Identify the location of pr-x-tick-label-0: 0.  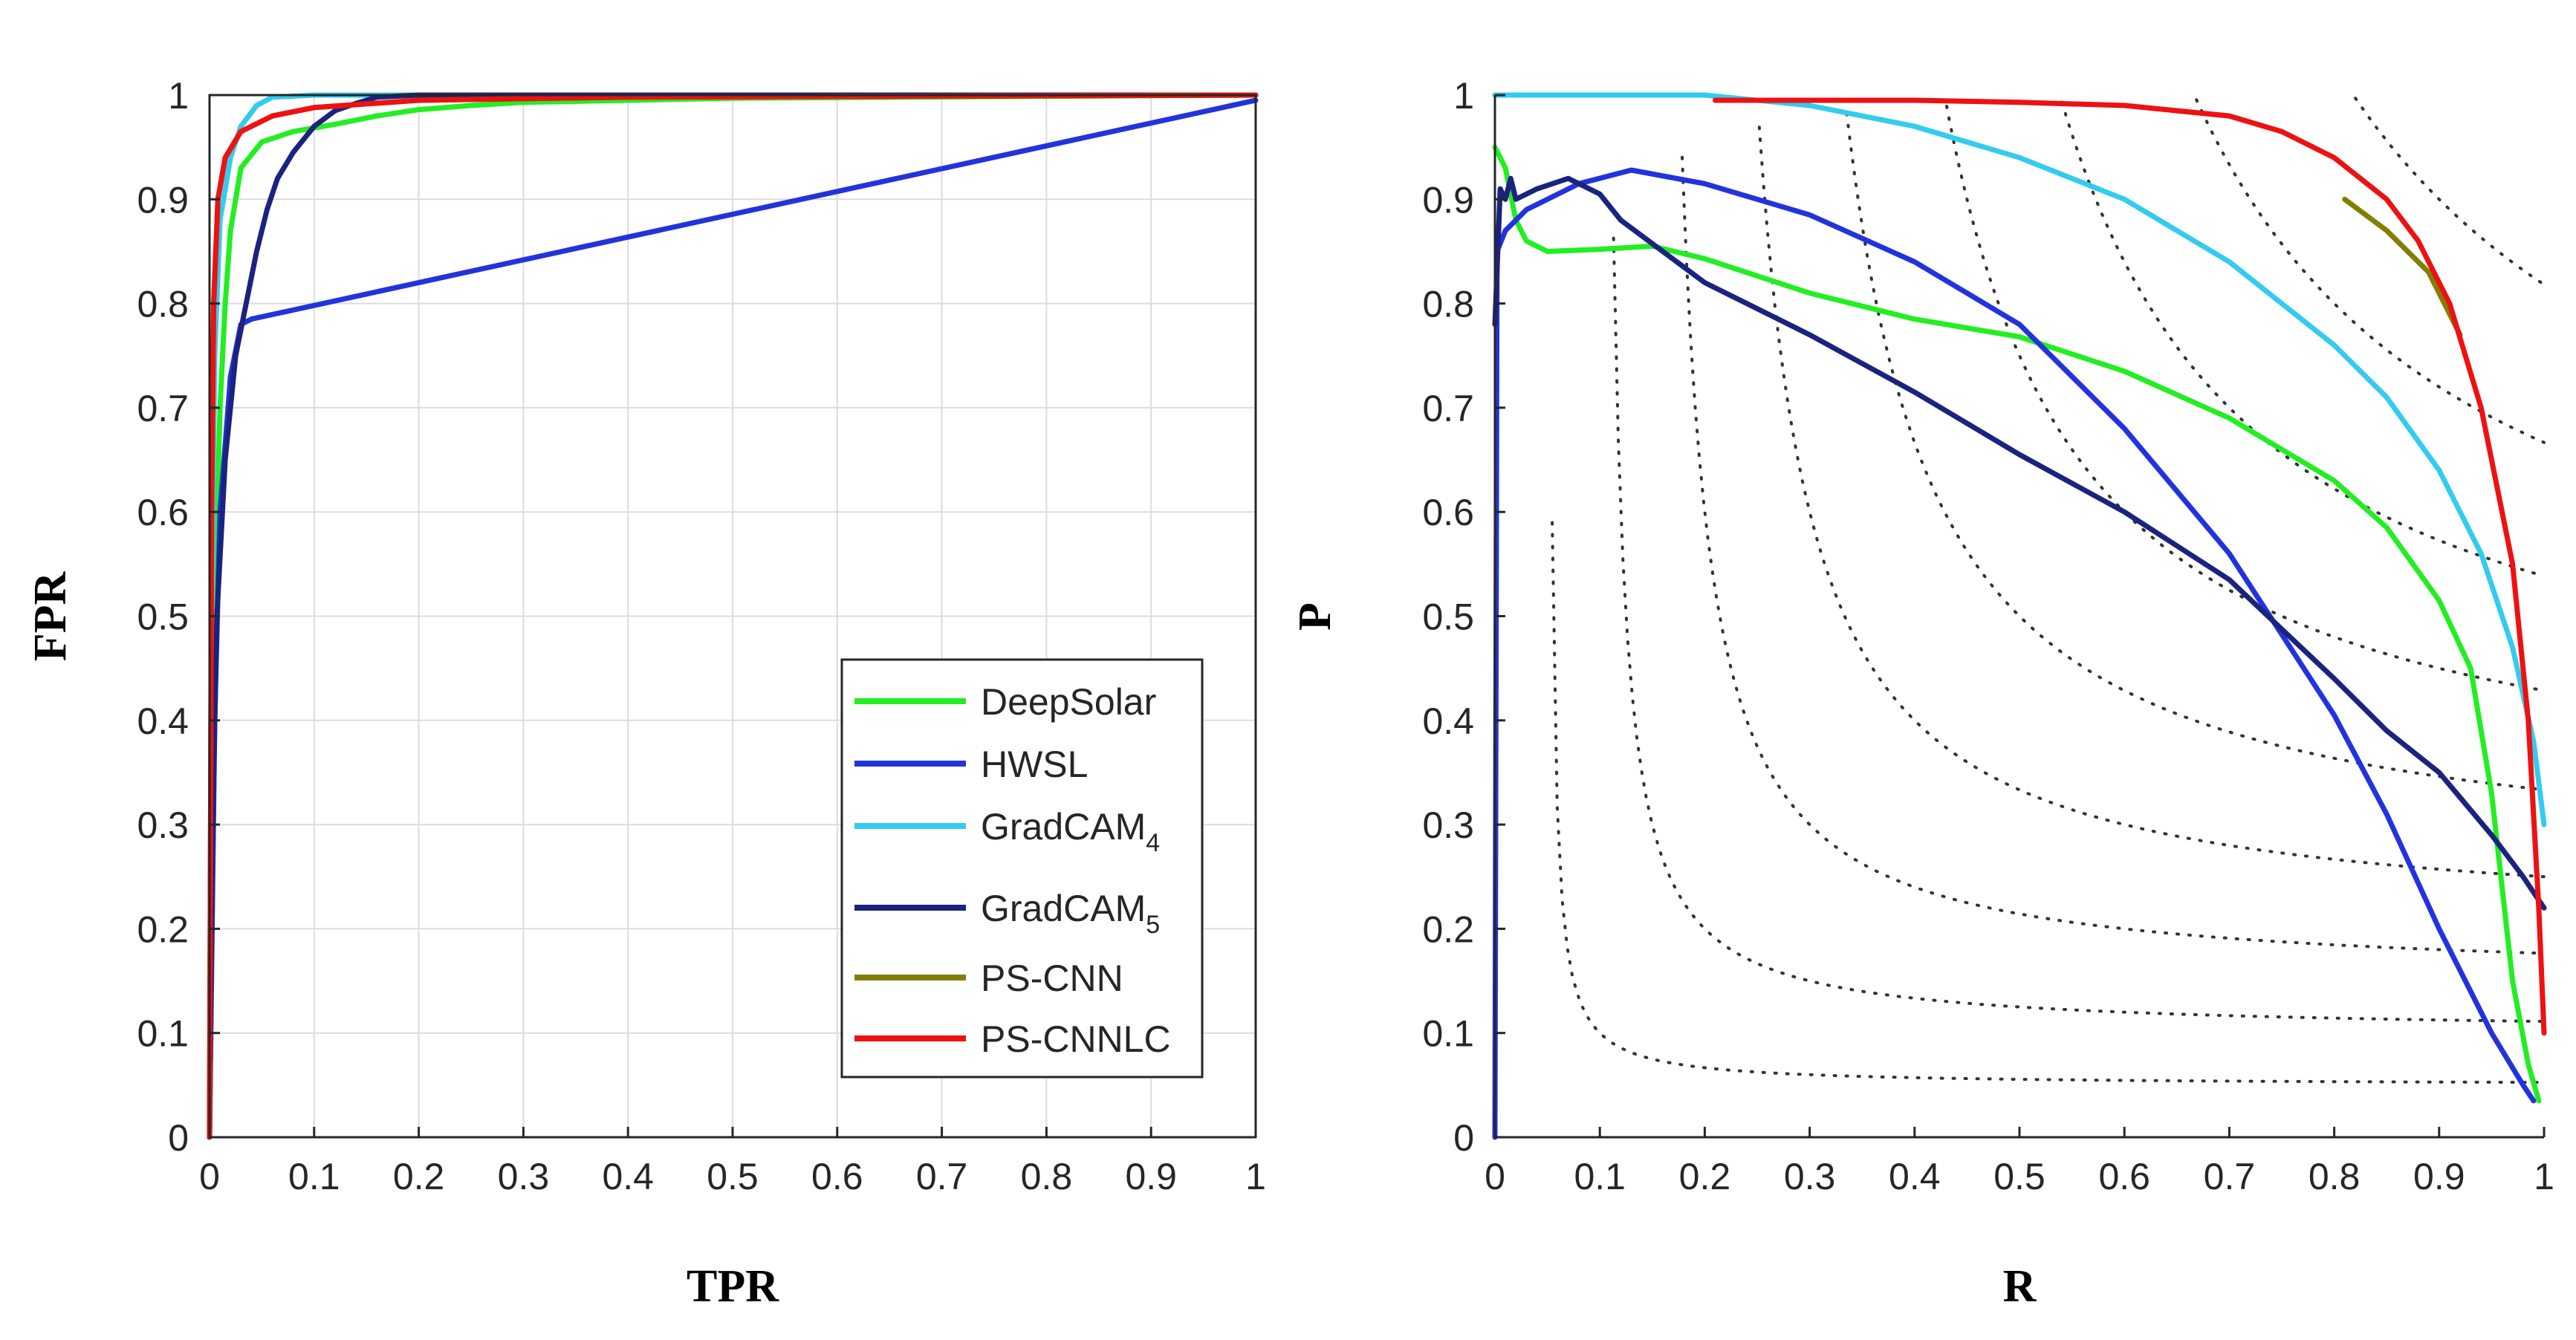
(1495, 1176).